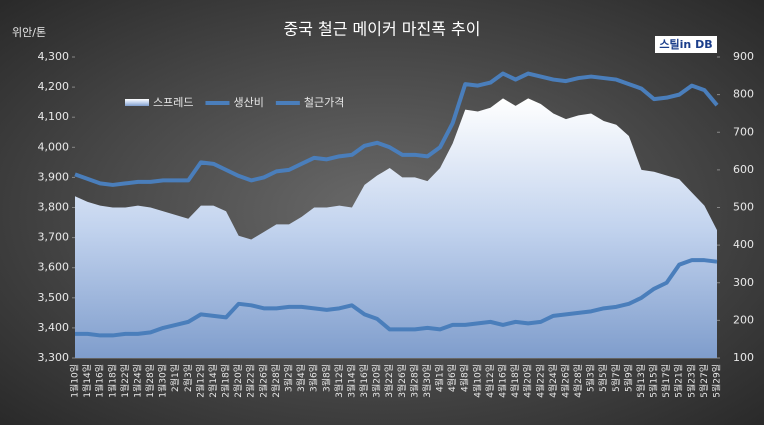 The image size is (764, 425). I want to click on x-tick-label: 3월12일, so click(339, 381).